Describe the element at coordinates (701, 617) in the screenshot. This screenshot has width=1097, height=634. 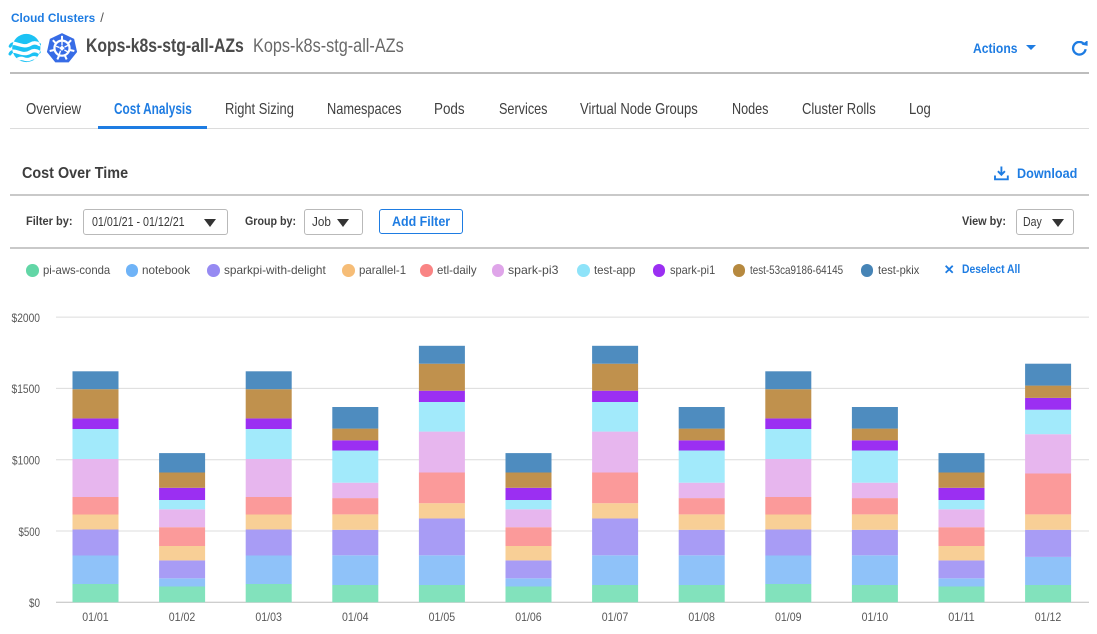
I see `svg-text: 01/08` at that location.